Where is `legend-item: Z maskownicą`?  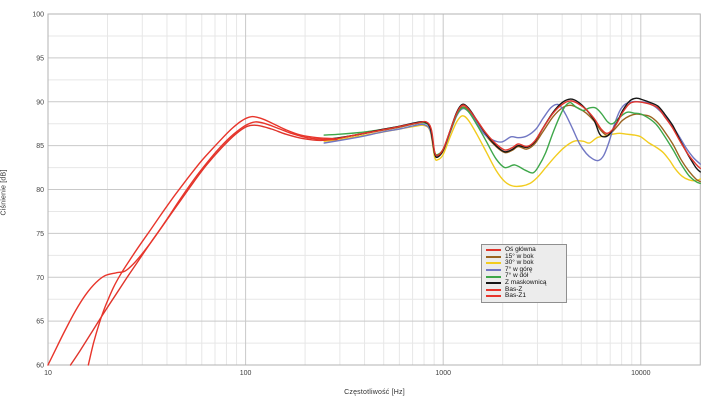 legend-item: Z maskownicą is located at coordinates (524, 282).